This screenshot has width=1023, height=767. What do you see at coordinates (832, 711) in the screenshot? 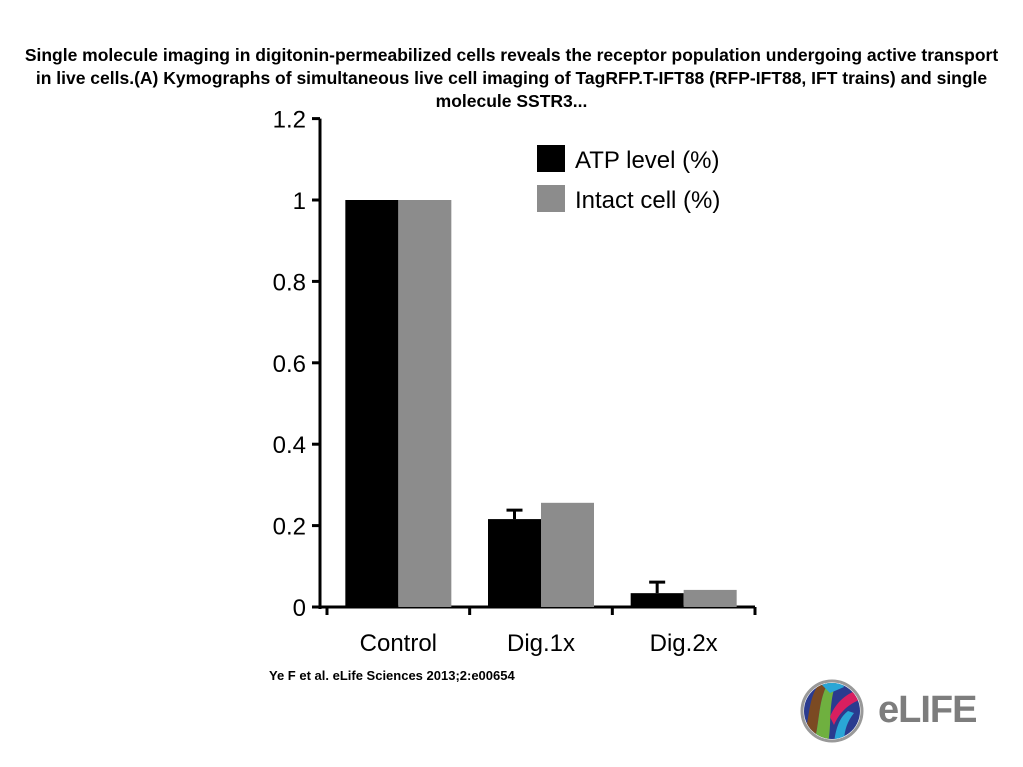
I see `elife-logo-icon` at bounding box center [832, 711].